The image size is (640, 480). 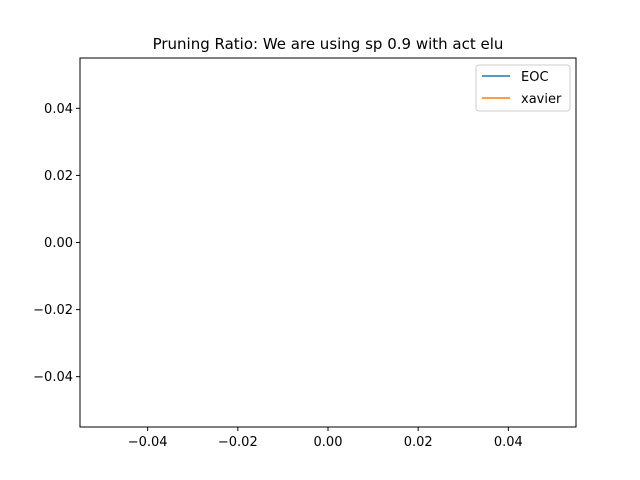 I want to click on legend: EOC xavier, so click(x=523, y=88).